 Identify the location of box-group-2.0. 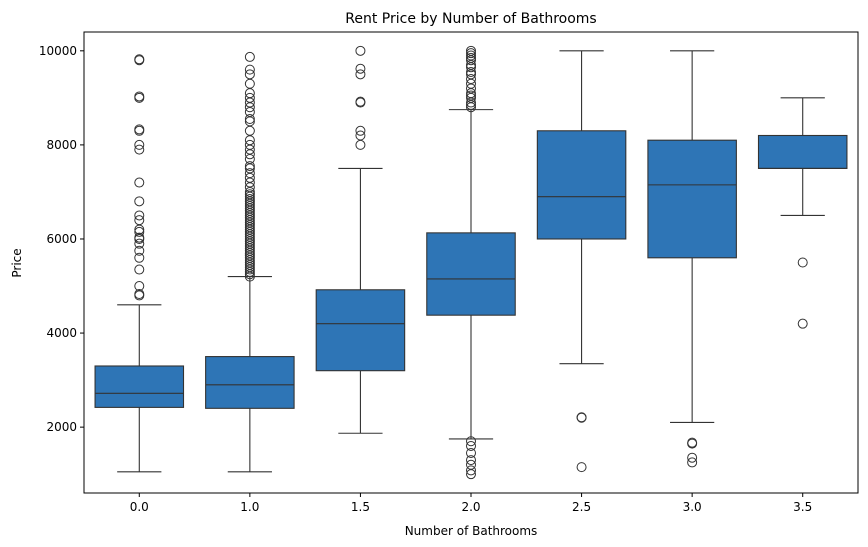
(471, 262).